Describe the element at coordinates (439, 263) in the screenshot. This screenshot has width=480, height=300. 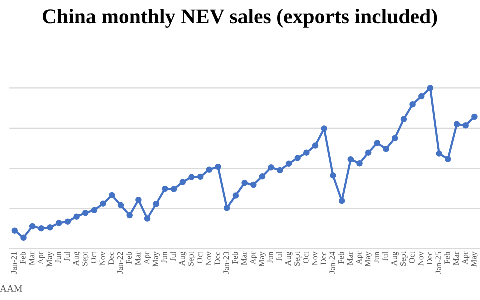
I see `x-tick-label: Jan-25` at that location.